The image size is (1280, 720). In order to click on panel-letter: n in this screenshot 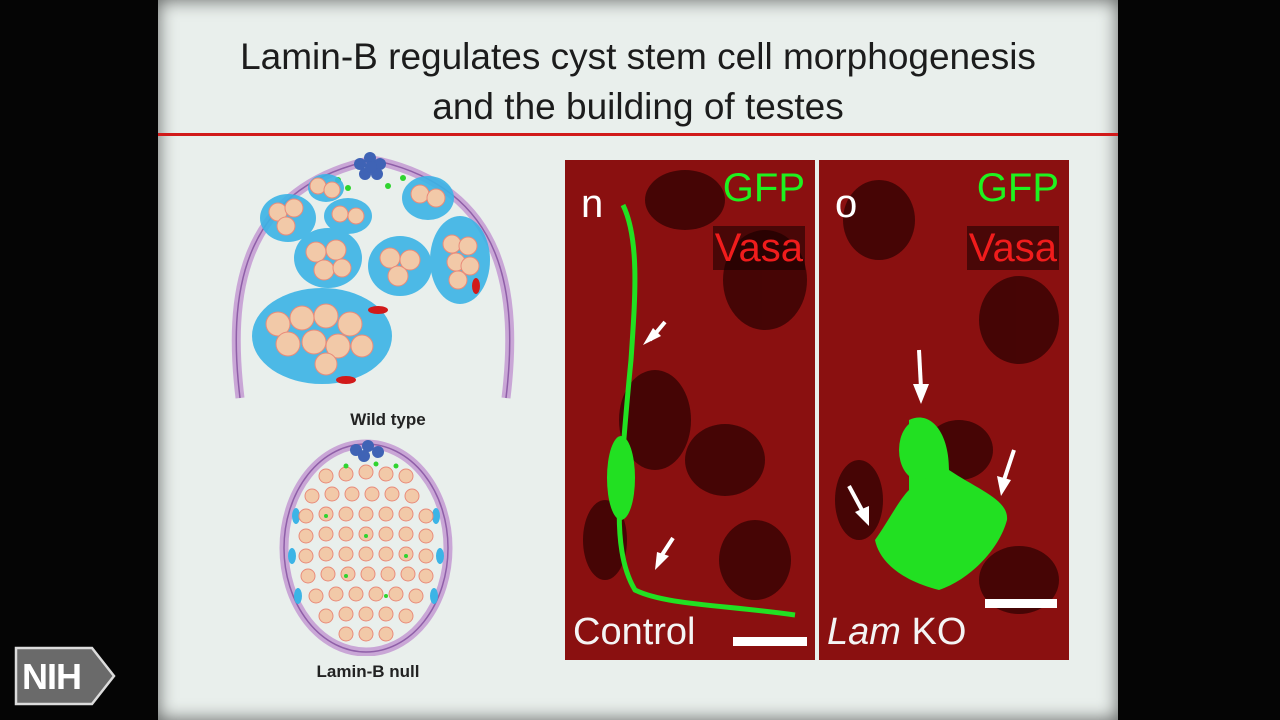, I will do `click(592, 204)`.